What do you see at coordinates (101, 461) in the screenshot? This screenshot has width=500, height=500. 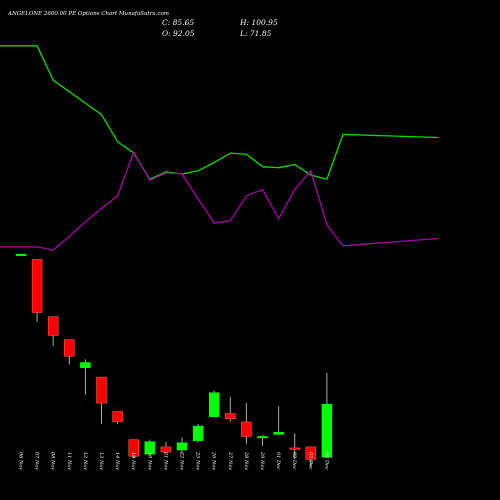 I see `x-tick-label: 13 Nov` at bounding box center [101, 461].